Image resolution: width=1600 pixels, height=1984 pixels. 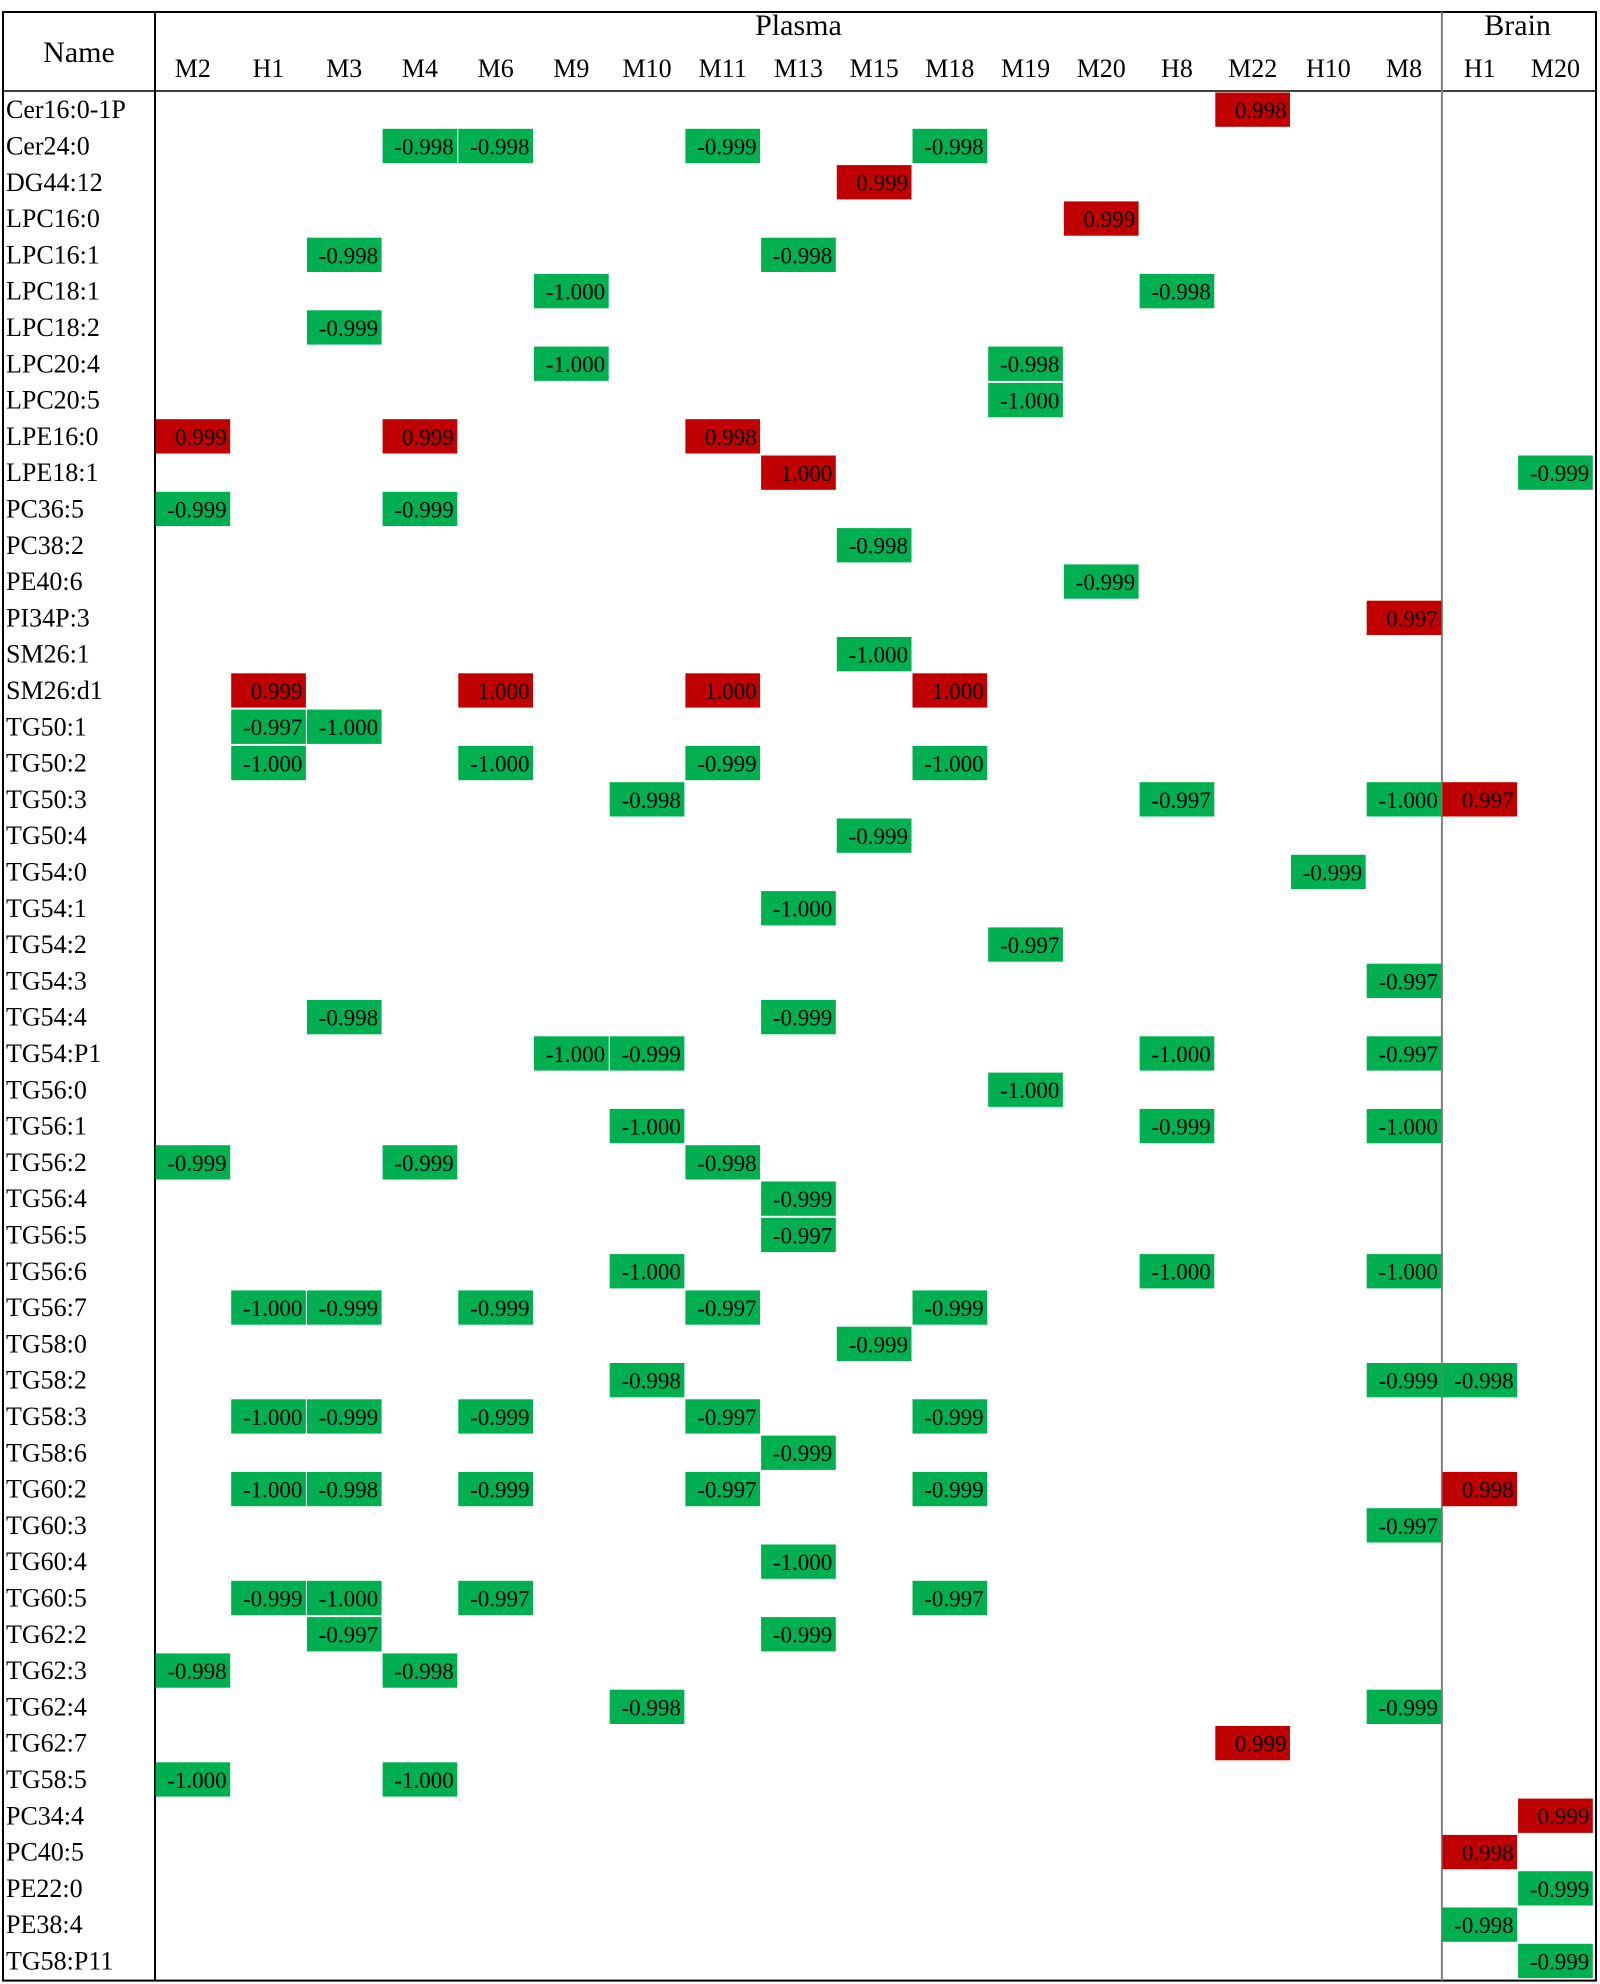 What do you see at coordinates (344, 68) in the screenshot?
I see `column-label: M3` at bounding box center [344, 68].